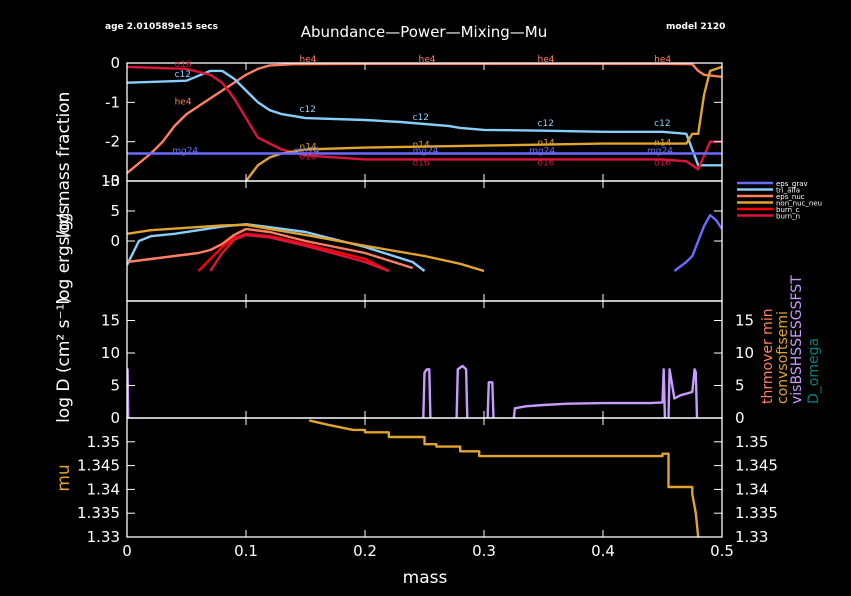  What do you see at coordinates (103, 537) in the screenshot?
I see `y-tick-label: 1.33` at bounding box center [103, 537].